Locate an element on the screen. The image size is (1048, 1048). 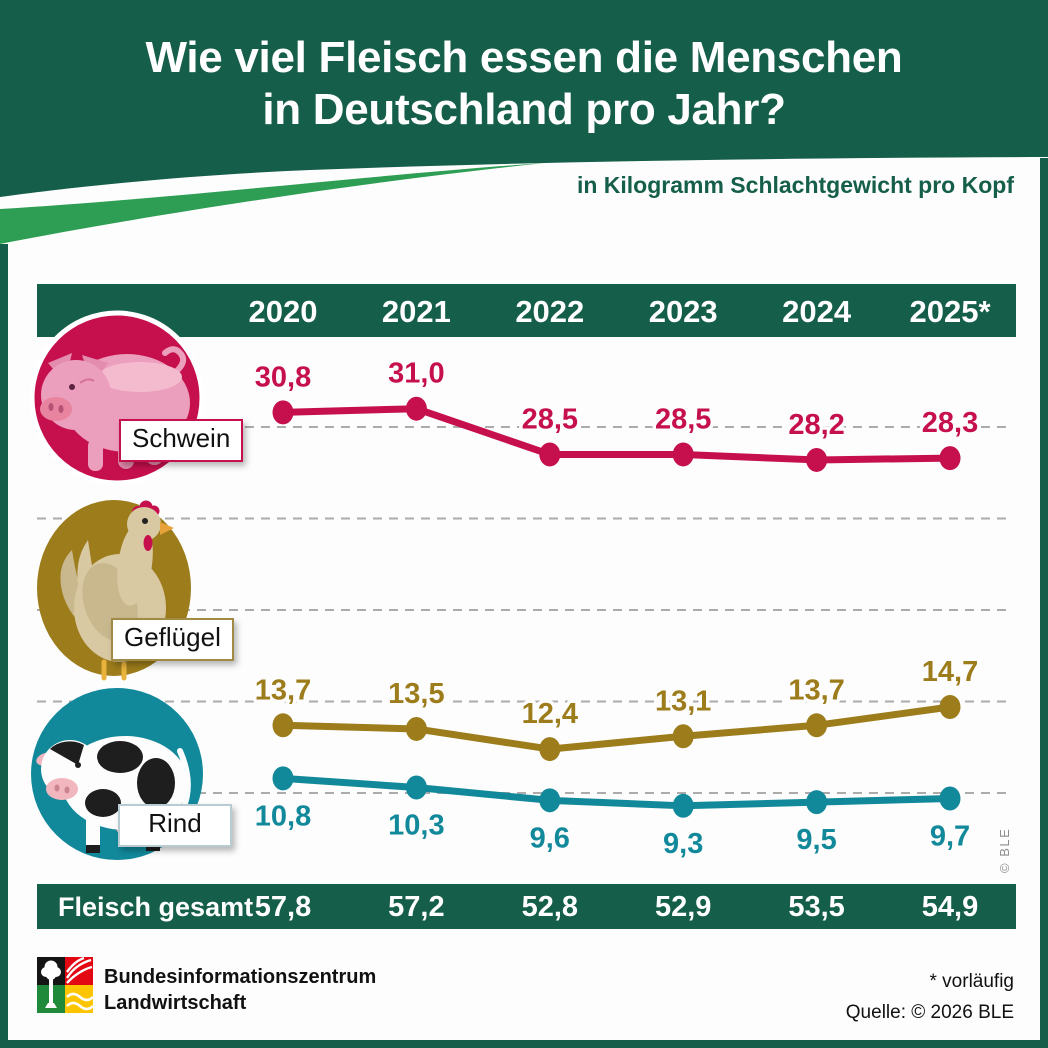
frame-left is located at coordinates (4, 646).